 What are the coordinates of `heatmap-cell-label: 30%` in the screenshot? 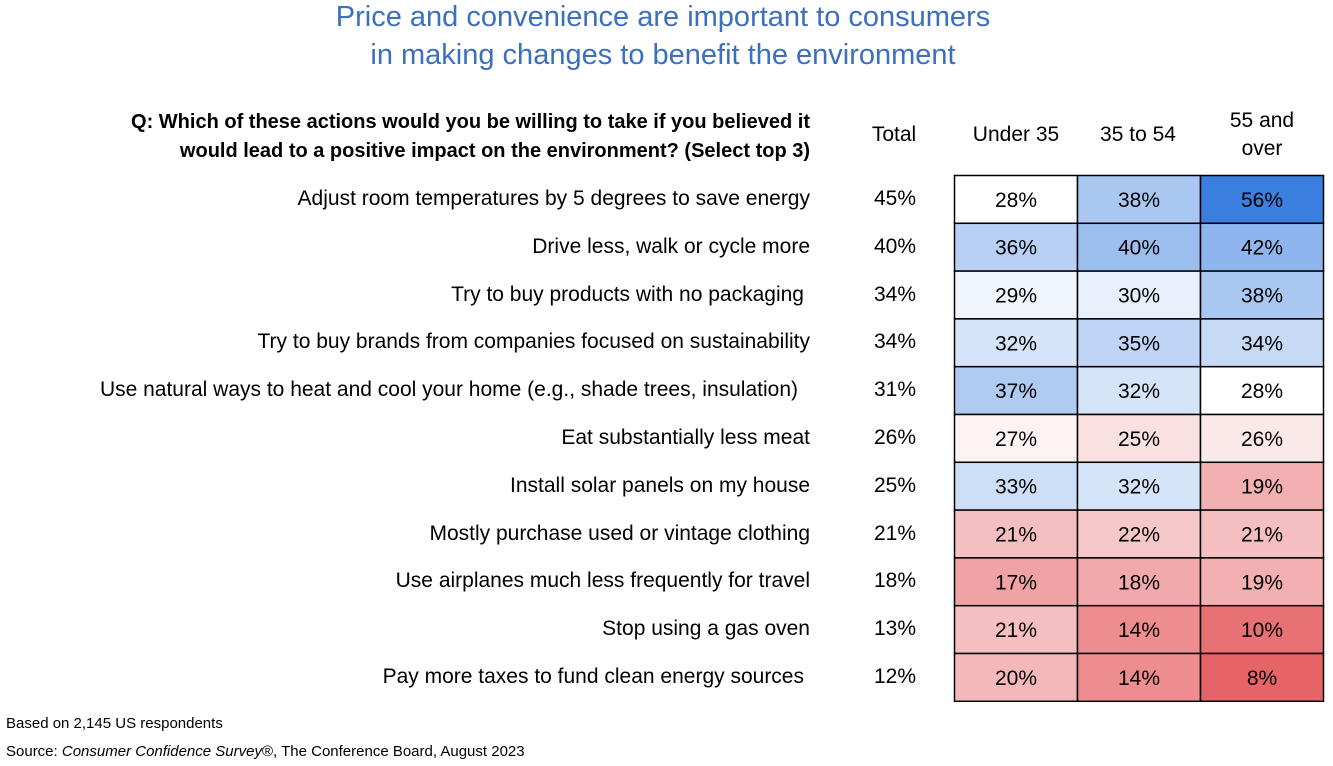 It's located at (1139, 296).